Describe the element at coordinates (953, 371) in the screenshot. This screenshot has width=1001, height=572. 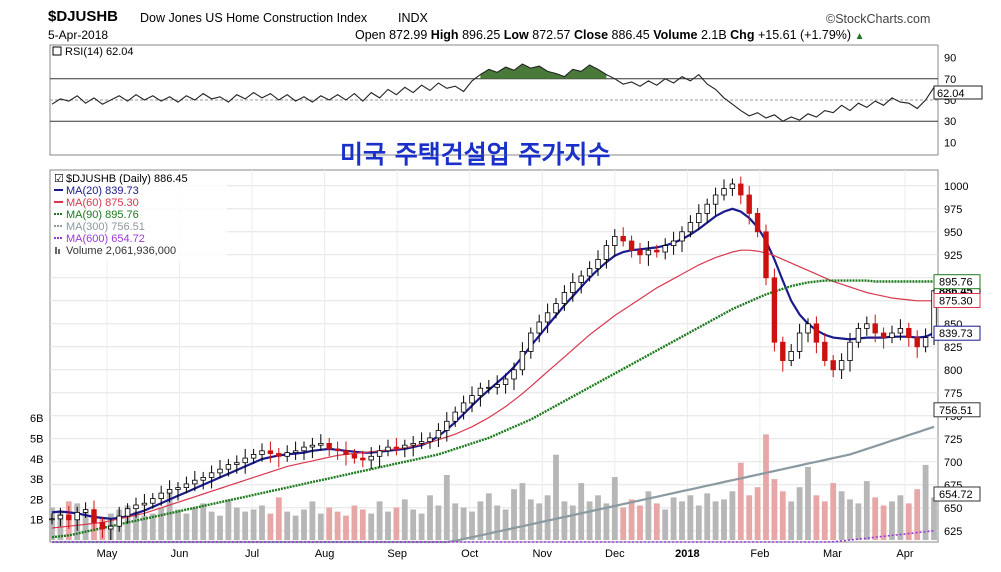
I see `price-tick-label: 800` at that location.